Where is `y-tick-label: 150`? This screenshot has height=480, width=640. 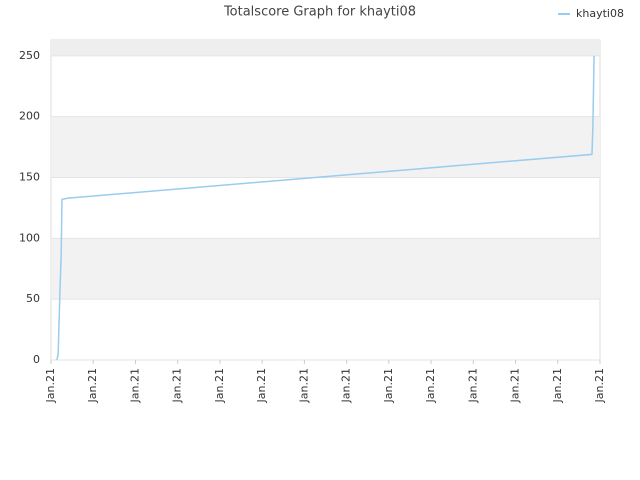 y-tick-label: 150 is located at coordinates (29, 176).